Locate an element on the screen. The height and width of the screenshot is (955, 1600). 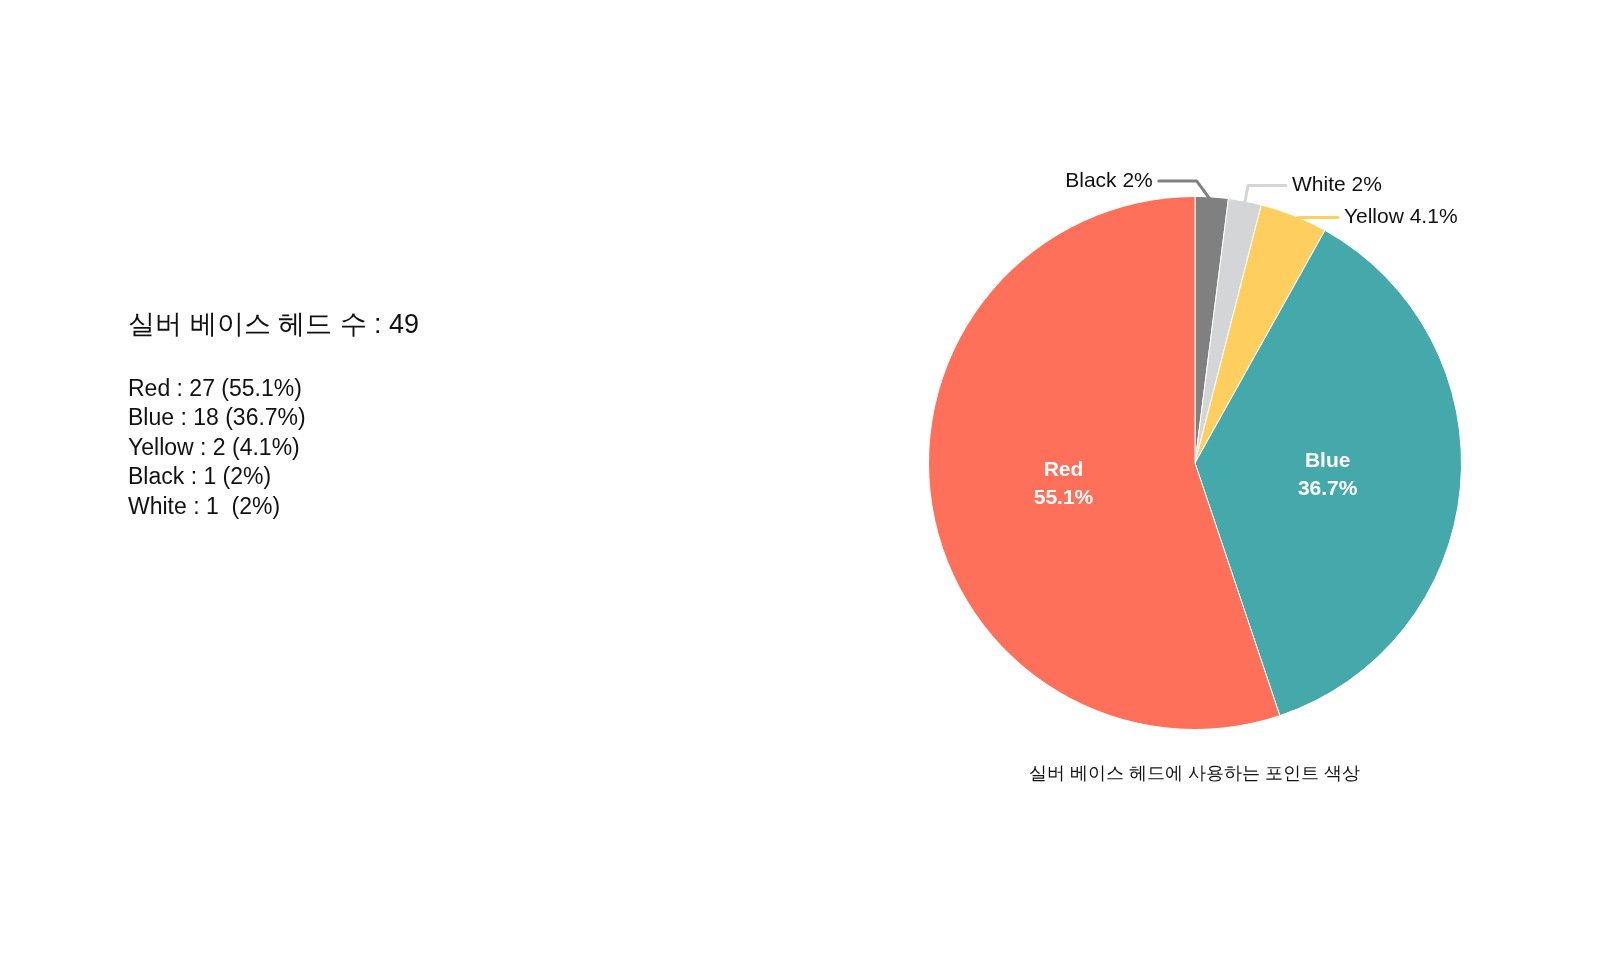
slice-label: Yellow 4.1% is located at coordinates (1400, 216).